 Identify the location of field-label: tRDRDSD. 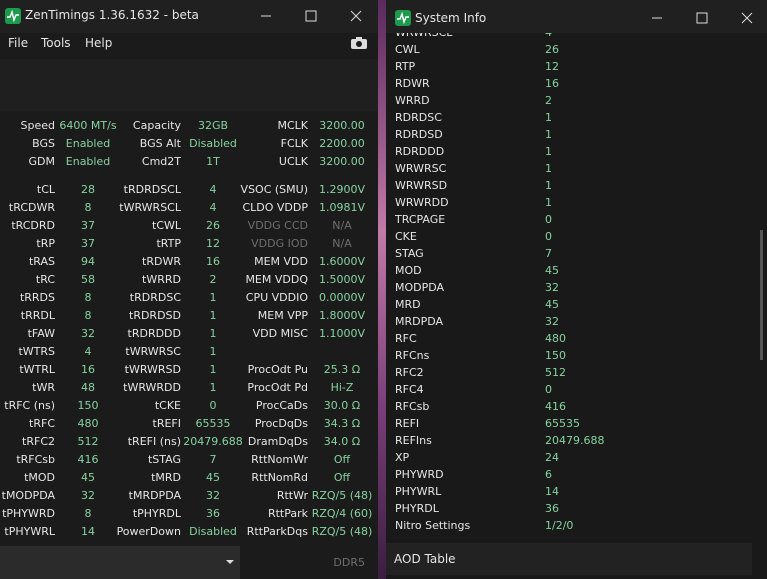
(155, 315).